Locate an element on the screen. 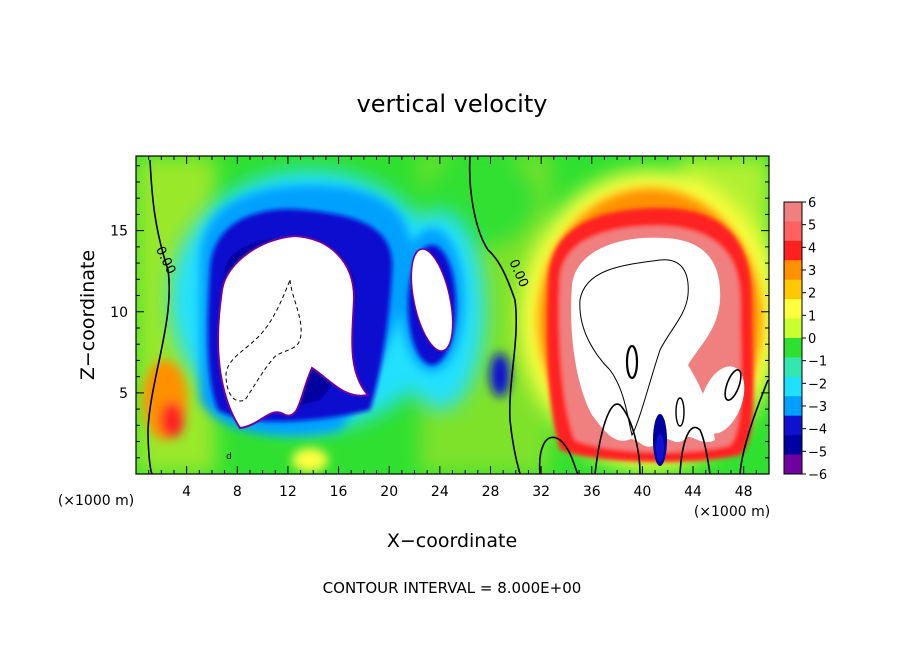  colorbar-label: −5 is located at coordinates (817, 452).